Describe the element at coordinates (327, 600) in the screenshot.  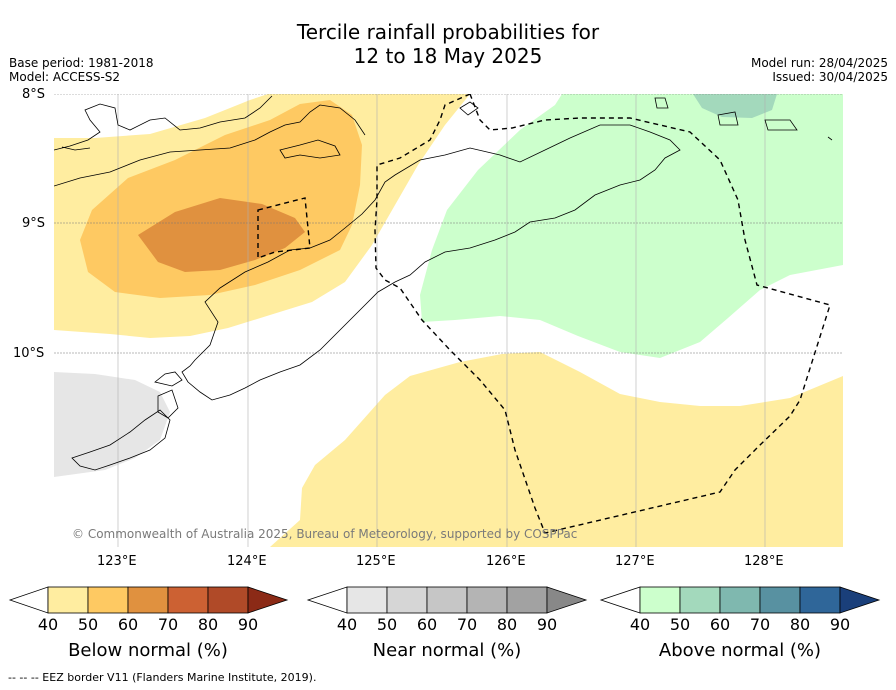
I see `colorbar-near-arrow-left` at that location.